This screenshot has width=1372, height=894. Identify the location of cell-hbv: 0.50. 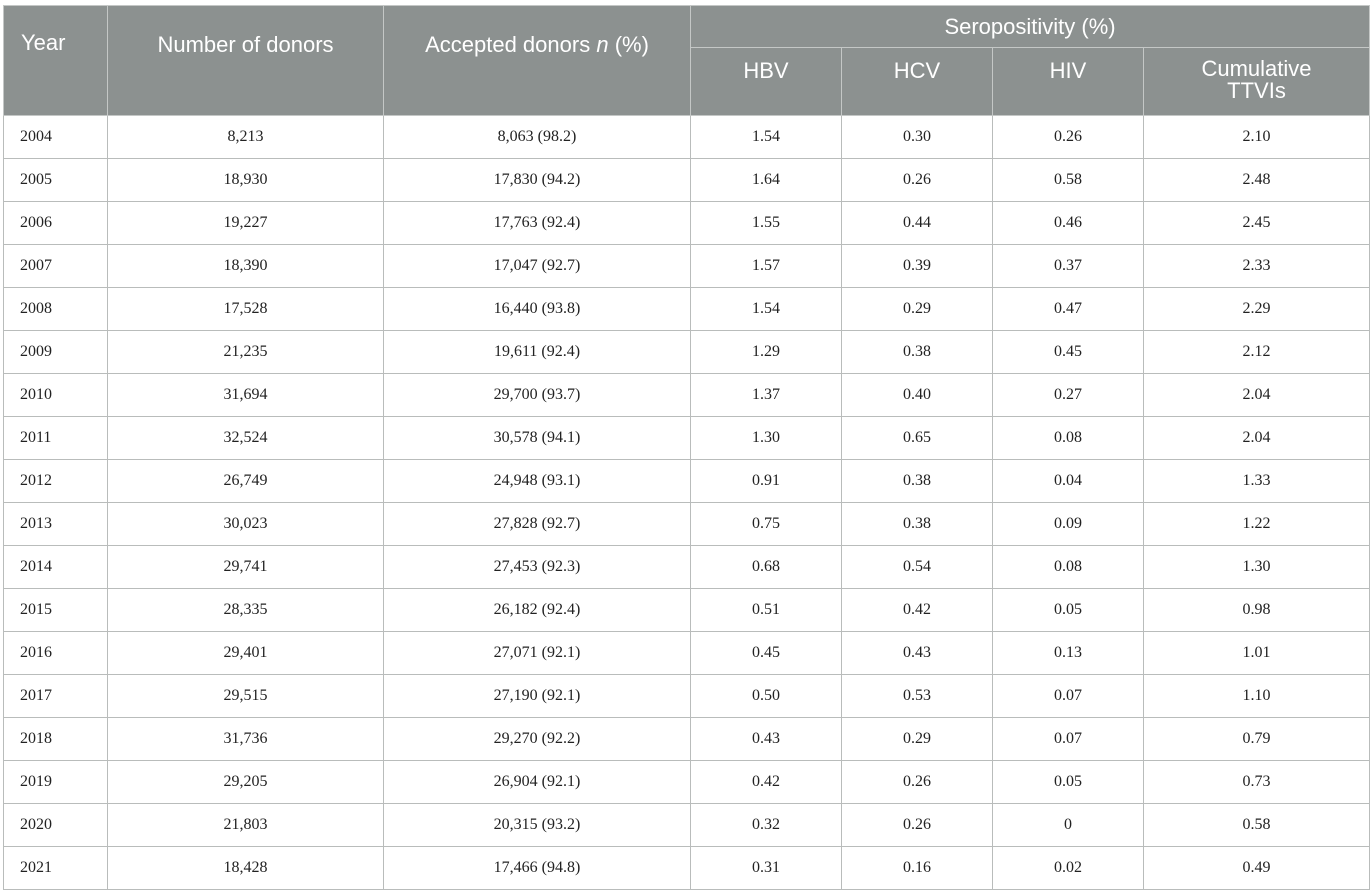
(766, 696).